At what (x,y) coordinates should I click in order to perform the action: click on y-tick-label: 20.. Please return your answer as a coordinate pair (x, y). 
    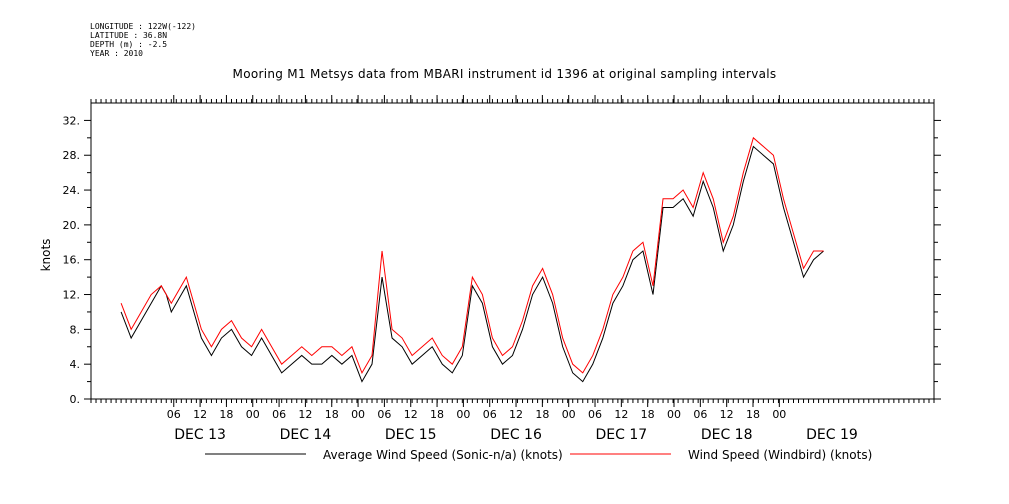
    Looking at the image, I should click on (72, 225).